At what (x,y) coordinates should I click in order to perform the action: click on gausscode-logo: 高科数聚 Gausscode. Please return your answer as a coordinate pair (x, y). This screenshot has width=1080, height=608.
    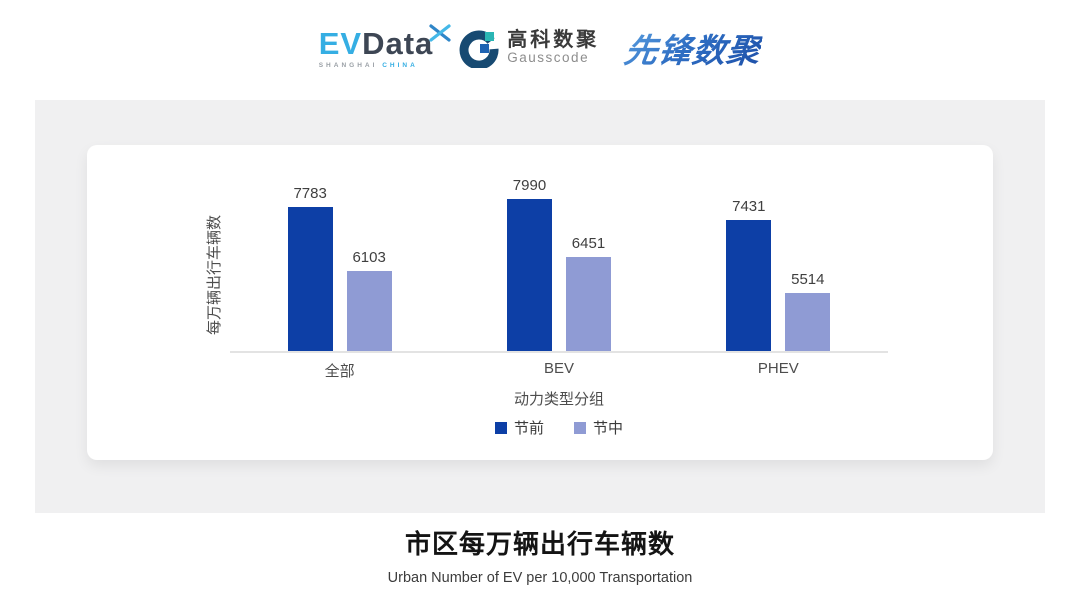
    Looking at the image, I should click on (529, 49).